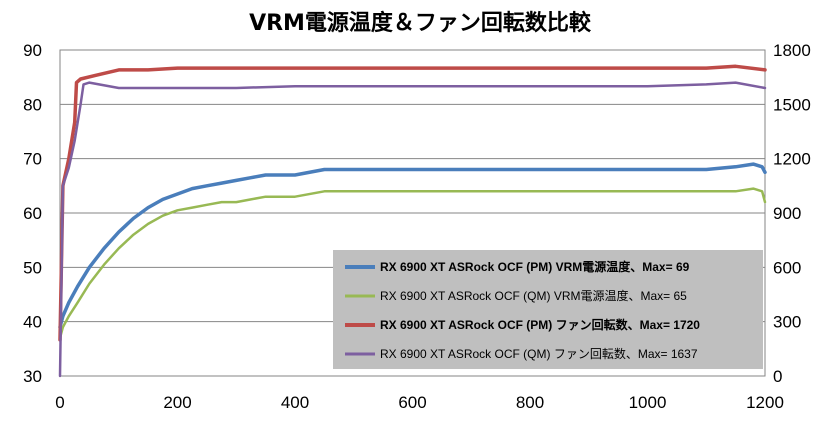 Image resolution: width=840 pixels, height=426 pixels. I want to click on y-tick-label: 30, so click(32, 376).